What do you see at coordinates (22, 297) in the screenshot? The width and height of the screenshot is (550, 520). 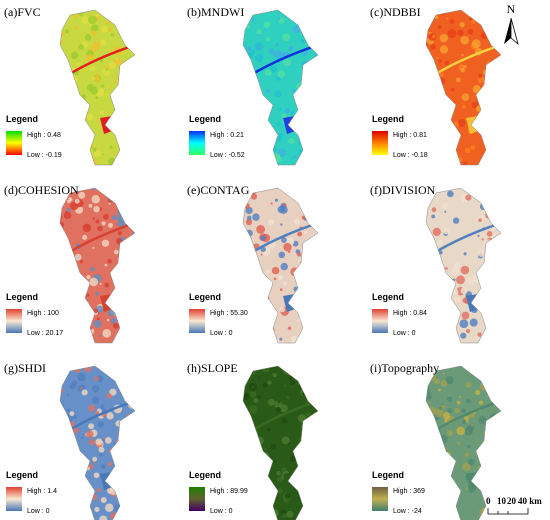 I see `legend-title: Legend` at bounding box center [22, 297].